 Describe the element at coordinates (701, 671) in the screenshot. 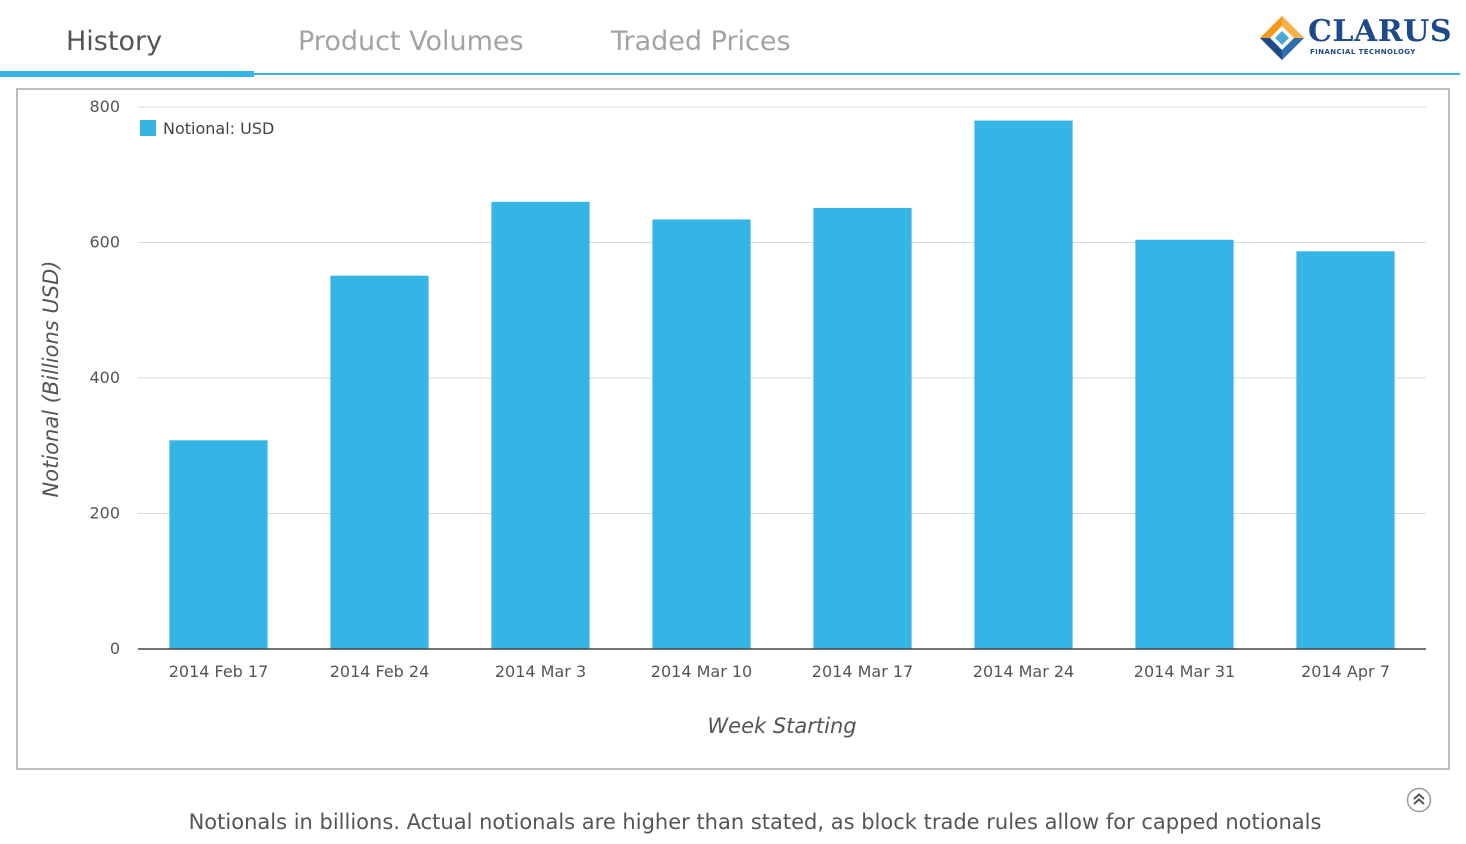

I see `x-tick-label: 2014 Mar 10` at that location.